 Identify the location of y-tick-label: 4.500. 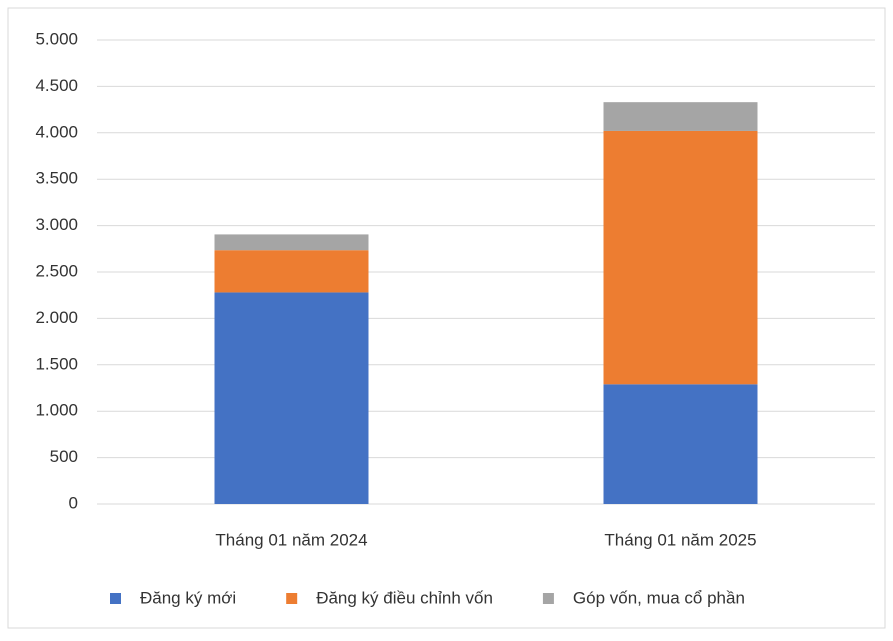
(56, 85).